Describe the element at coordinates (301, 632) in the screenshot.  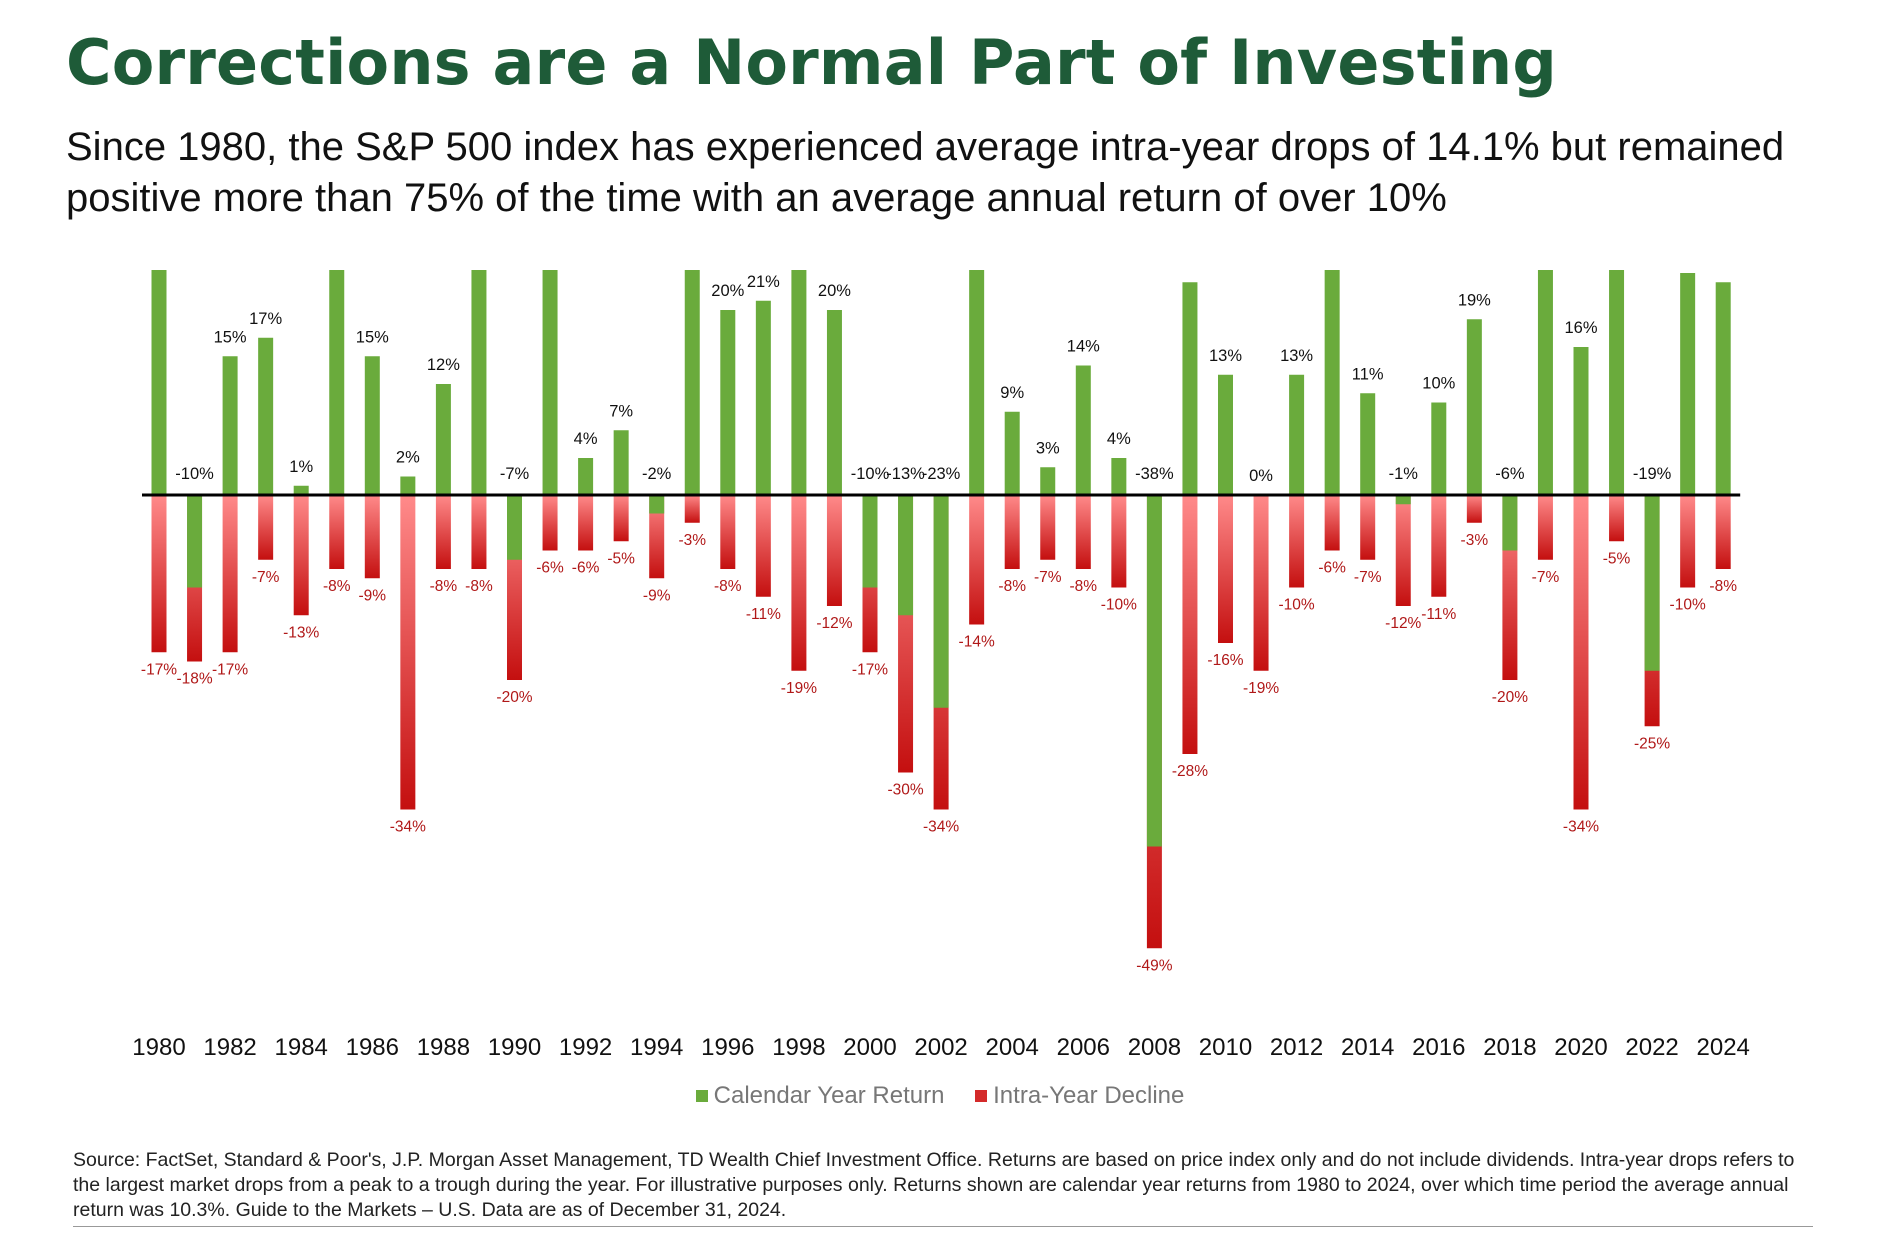
I see `decline-label-1984: -13%` at that location.